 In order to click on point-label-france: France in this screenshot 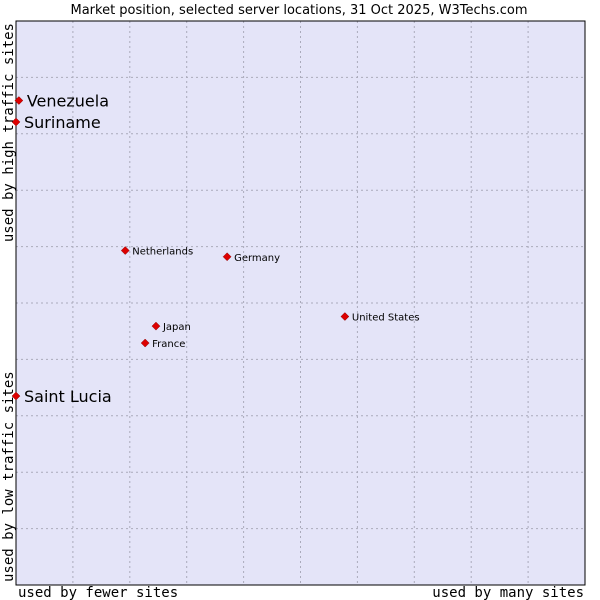, I will do `click(168, 344)`.